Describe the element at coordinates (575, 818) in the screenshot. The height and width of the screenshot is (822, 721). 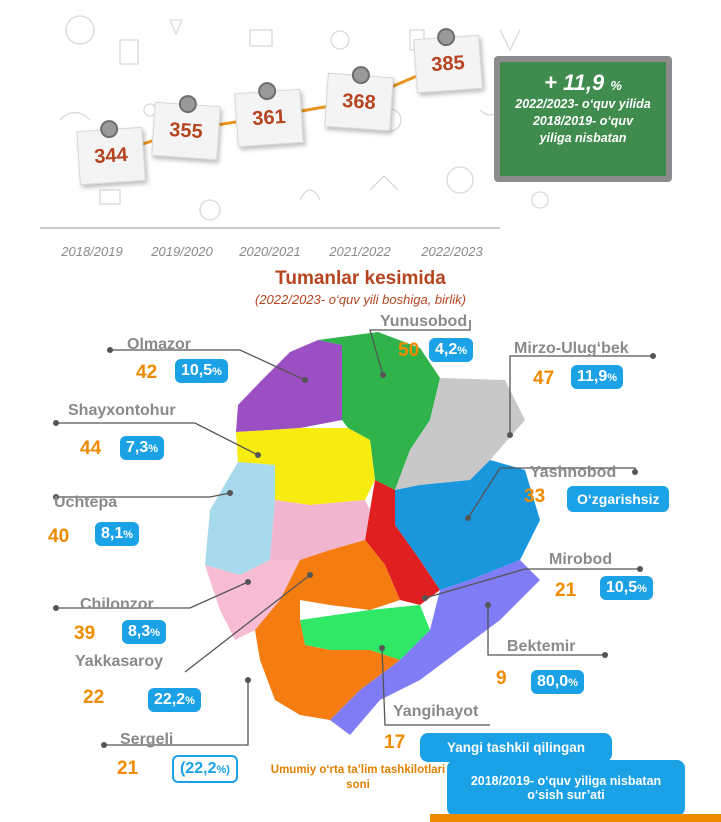
I see `footer-stripe` at that location.